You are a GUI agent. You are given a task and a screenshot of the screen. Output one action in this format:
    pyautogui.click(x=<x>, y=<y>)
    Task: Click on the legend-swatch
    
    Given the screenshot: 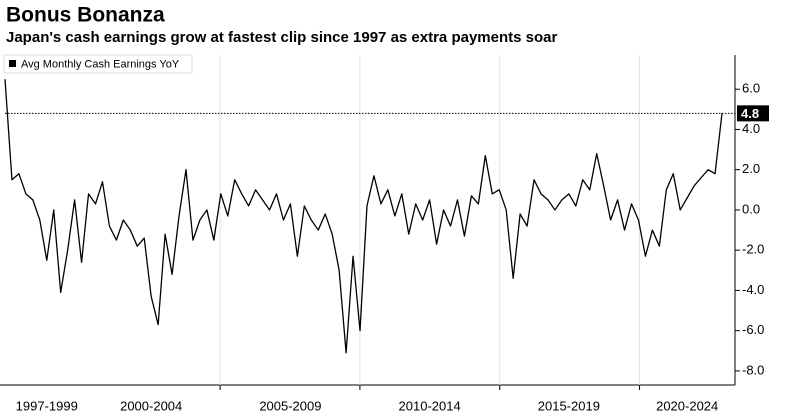 What is the action you would take?
    pyautogui.click(x=12, y=63)
    